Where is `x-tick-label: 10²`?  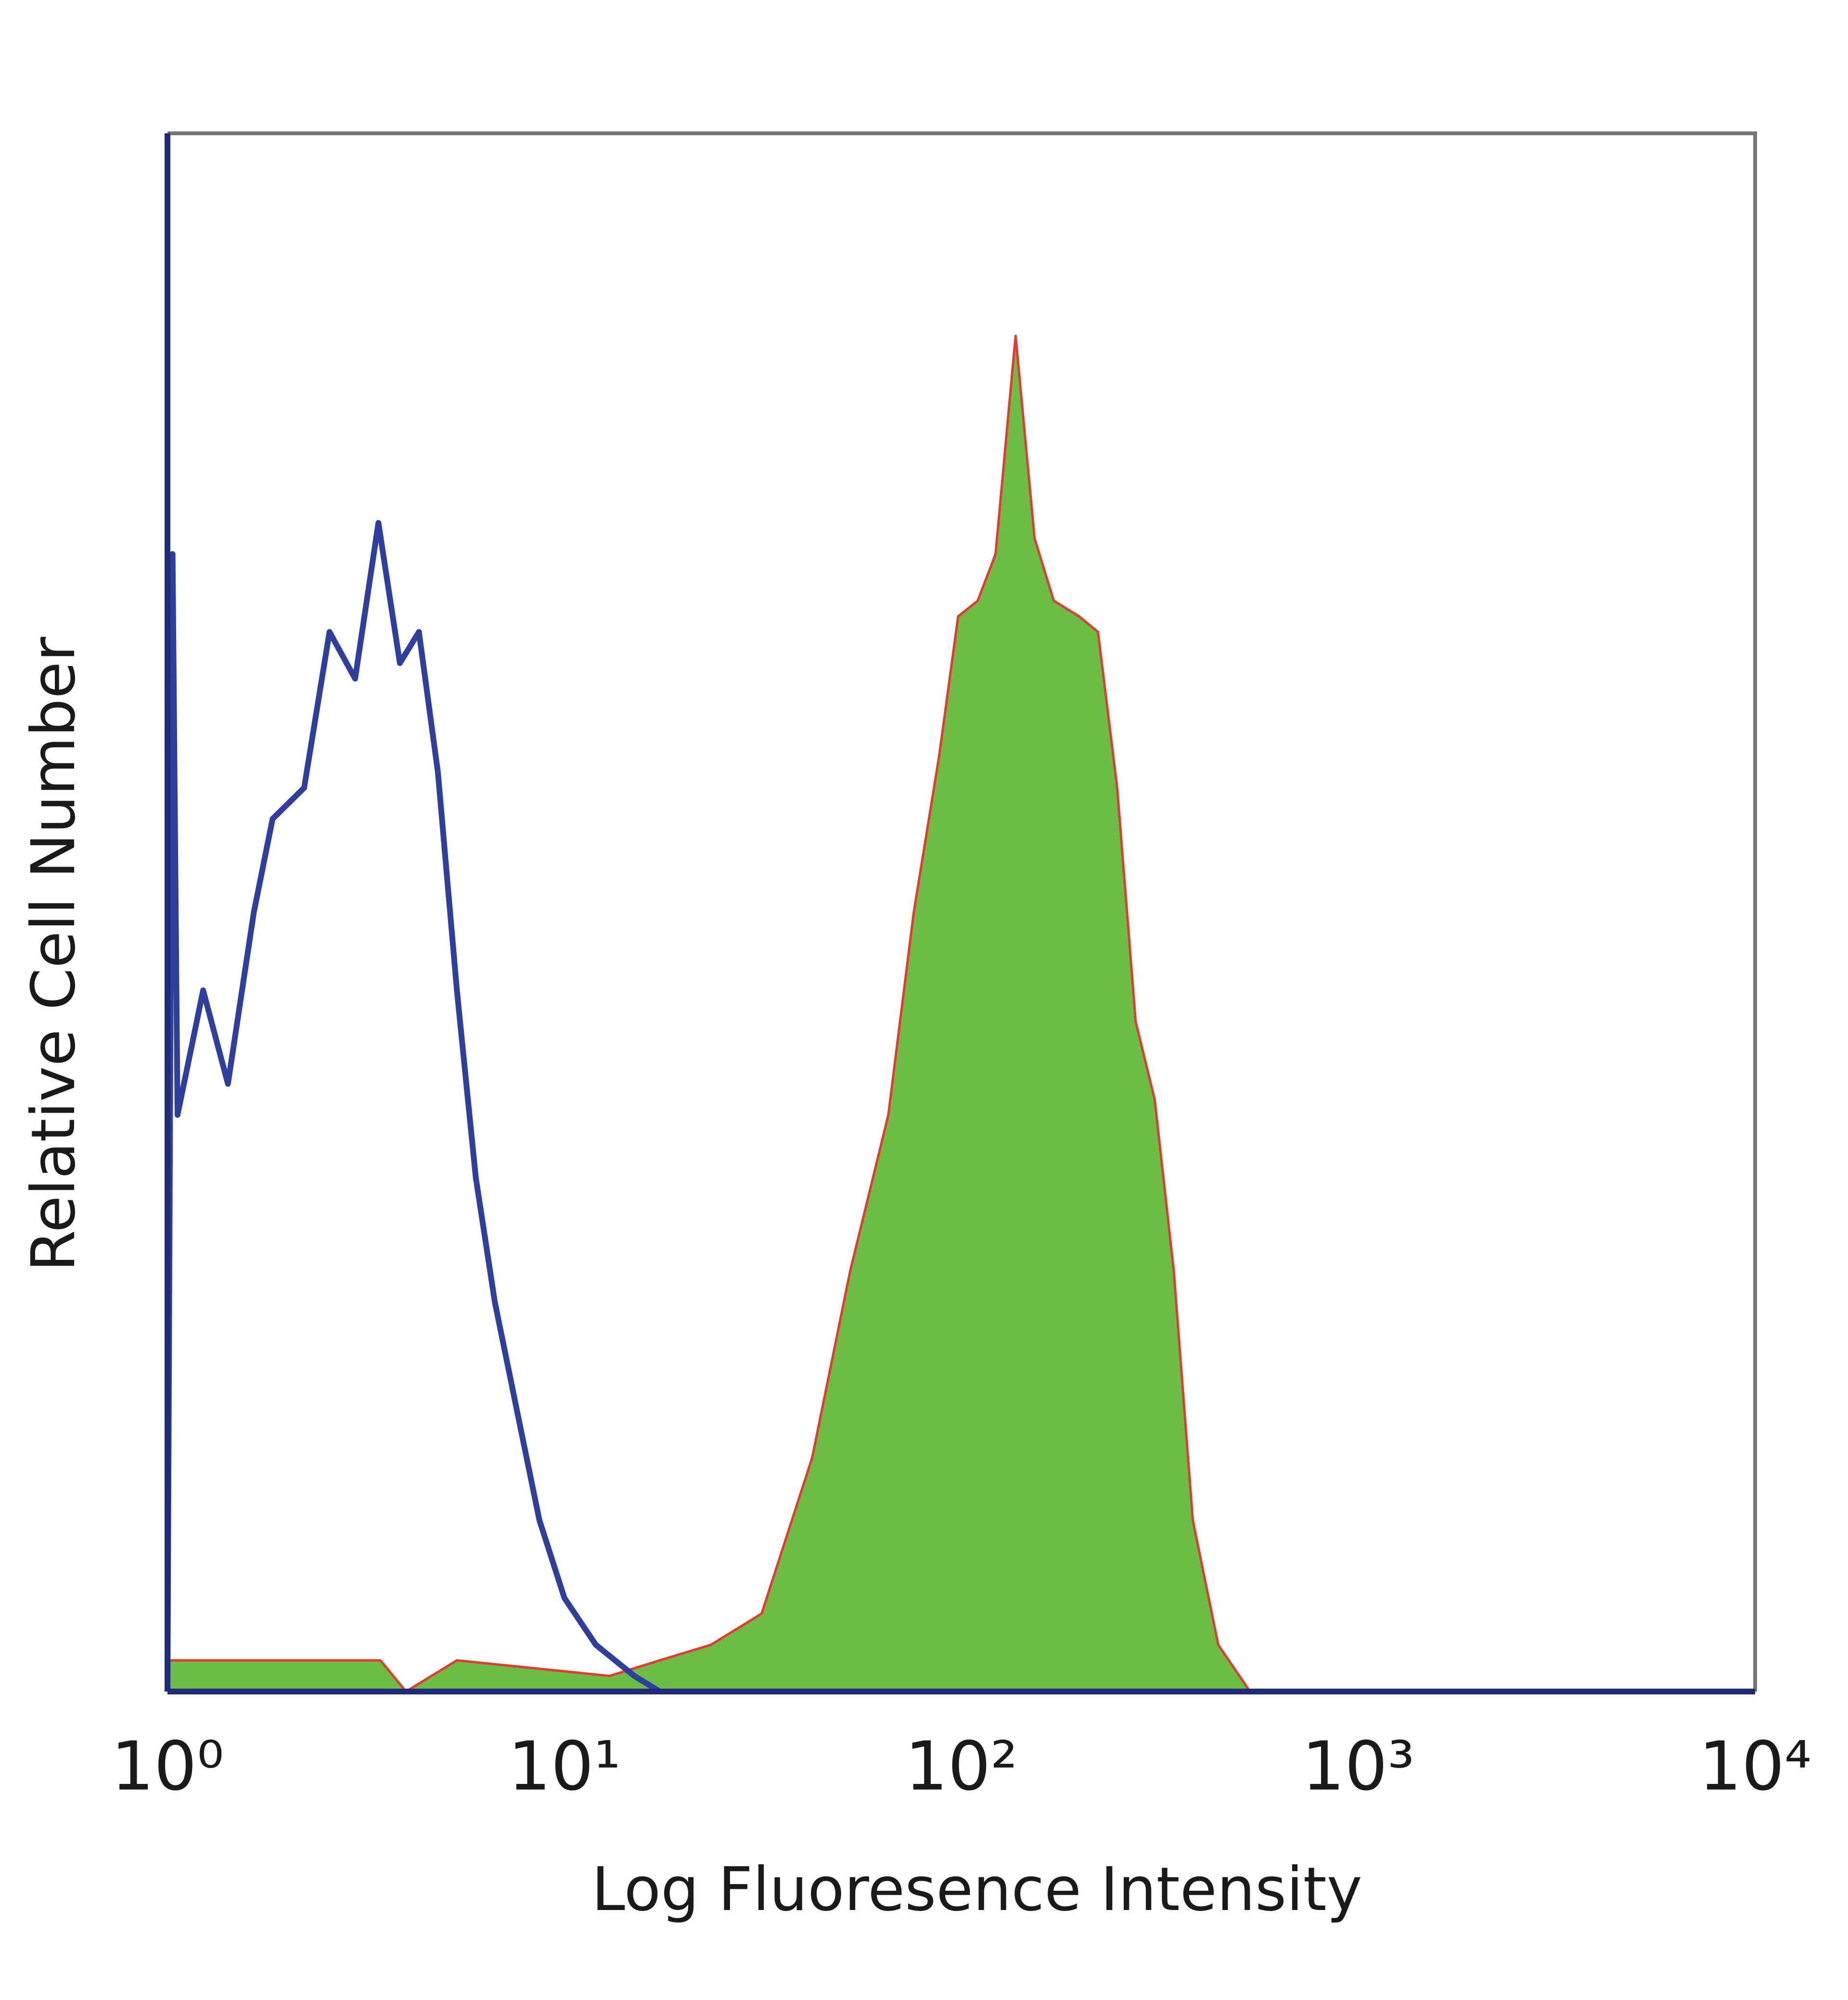
x-tick-label: 10² is located at coordinates (961, 1767).